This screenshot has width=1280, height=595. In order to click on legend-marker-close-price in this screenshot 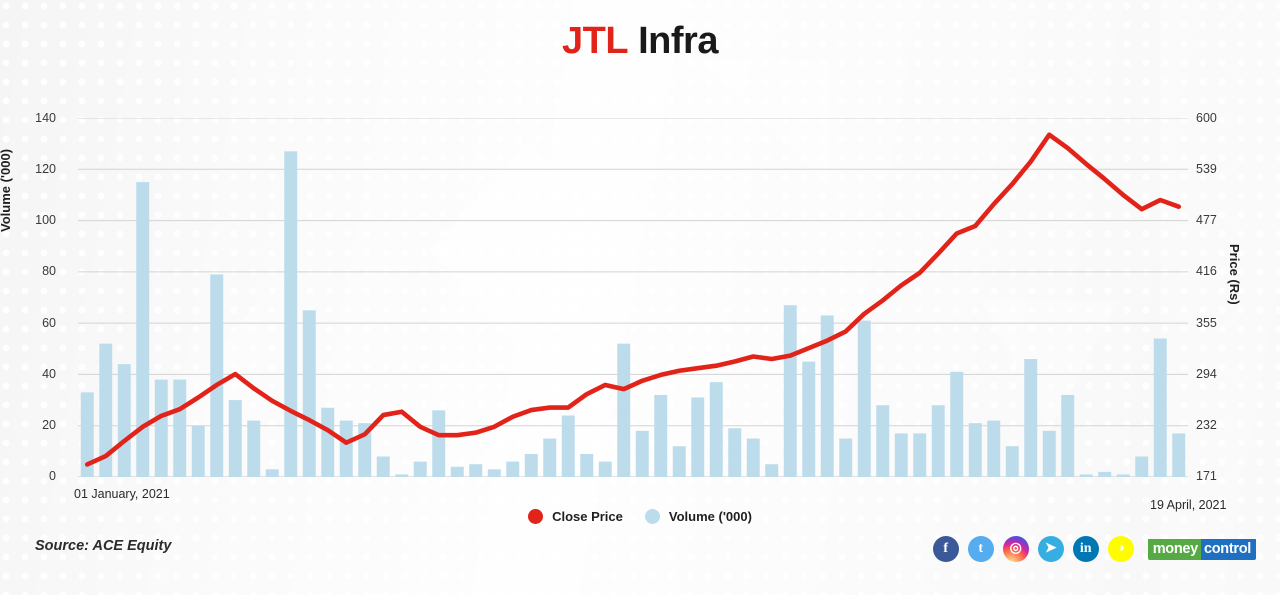, I will do `click(536, 516)`.